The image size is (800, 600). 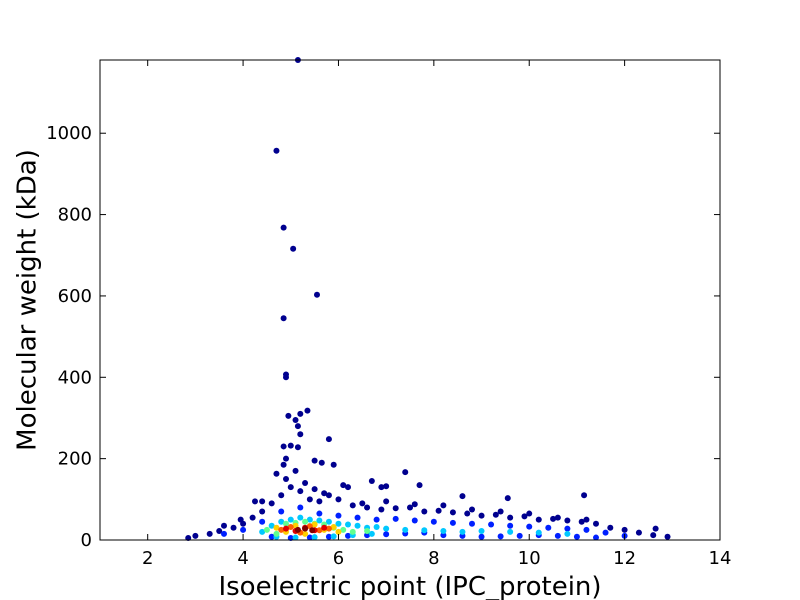 What do you see at coordinates (242, 558) in the screenshot?
I see `x-tick-label: 4` at bounding box center [242, 558].